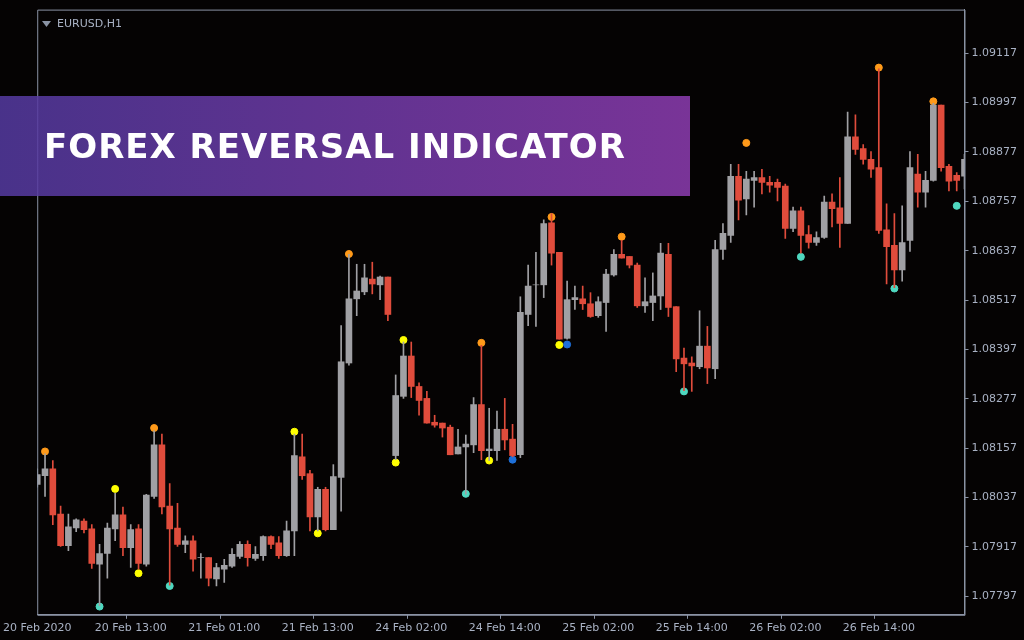 The image size is (1024, 640). I want to click on text: FOREX REVERSAL INDICATOR, so click(335, 146).